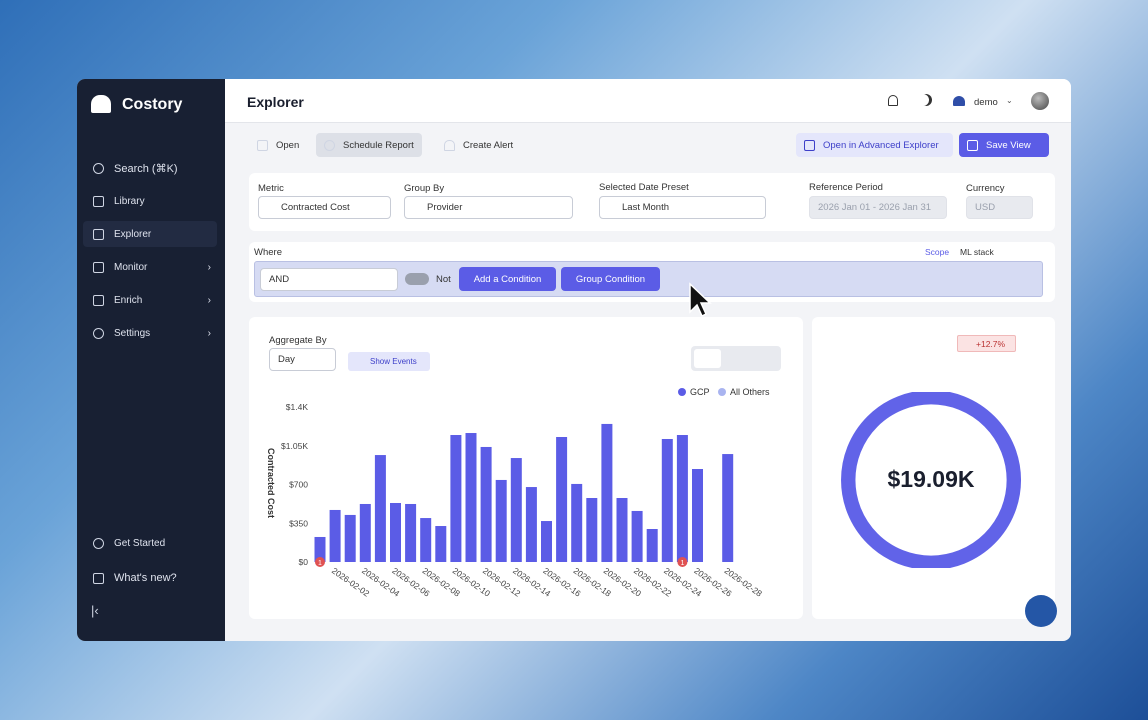  What do you see at coordinates (271, 483) in the screenshot?
I see `y-axis-title: Contracted Cost` at bounding box center [271, 483].